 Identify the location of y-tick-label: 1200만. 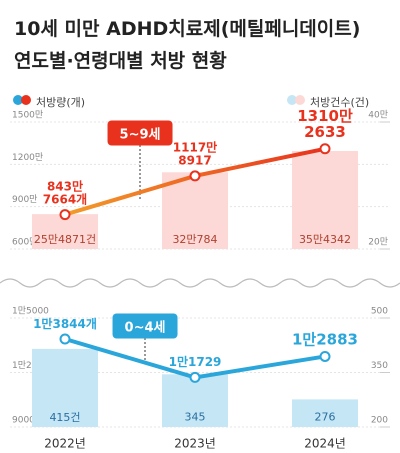
(27, 157).